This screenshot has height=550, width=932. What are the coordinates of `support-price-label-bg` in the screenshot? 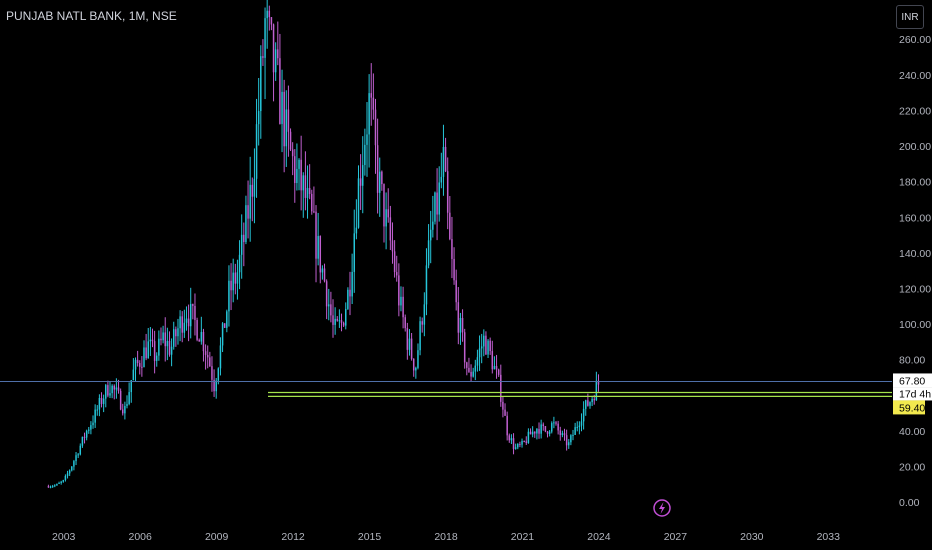 It's located at (909, 407).